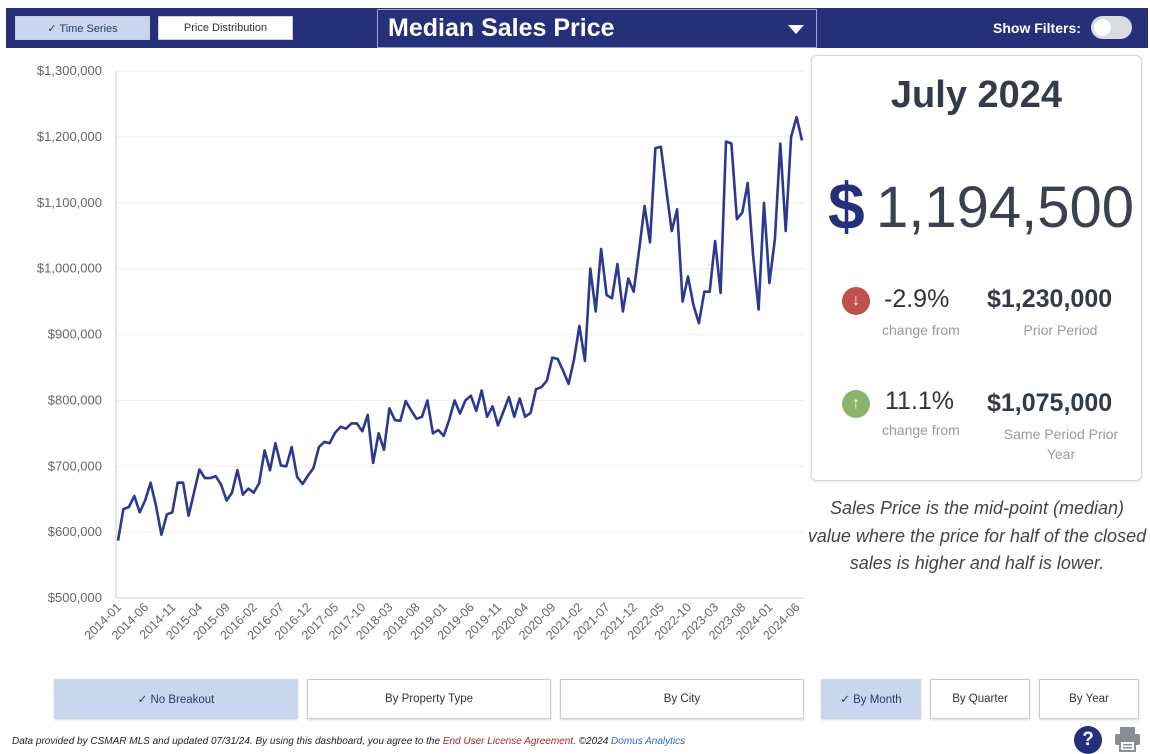  Describe the element at coordinates (592, 741) in the screenshot. I see `footer-text-2: . ©2024` at that location.